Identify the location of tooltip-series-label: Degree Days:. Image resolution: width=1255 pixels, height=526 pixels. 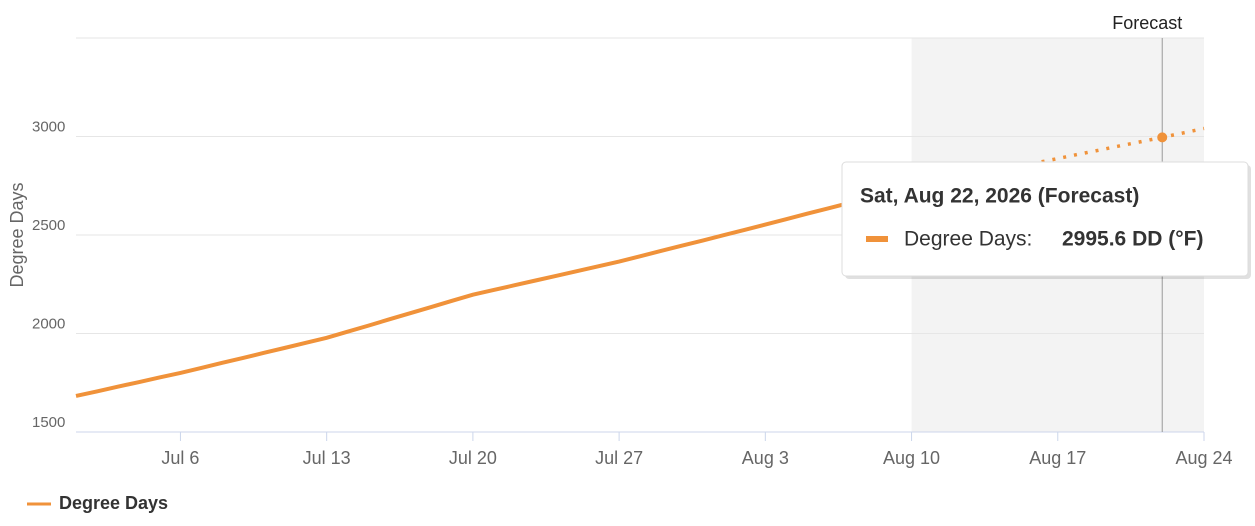
(968, 239).